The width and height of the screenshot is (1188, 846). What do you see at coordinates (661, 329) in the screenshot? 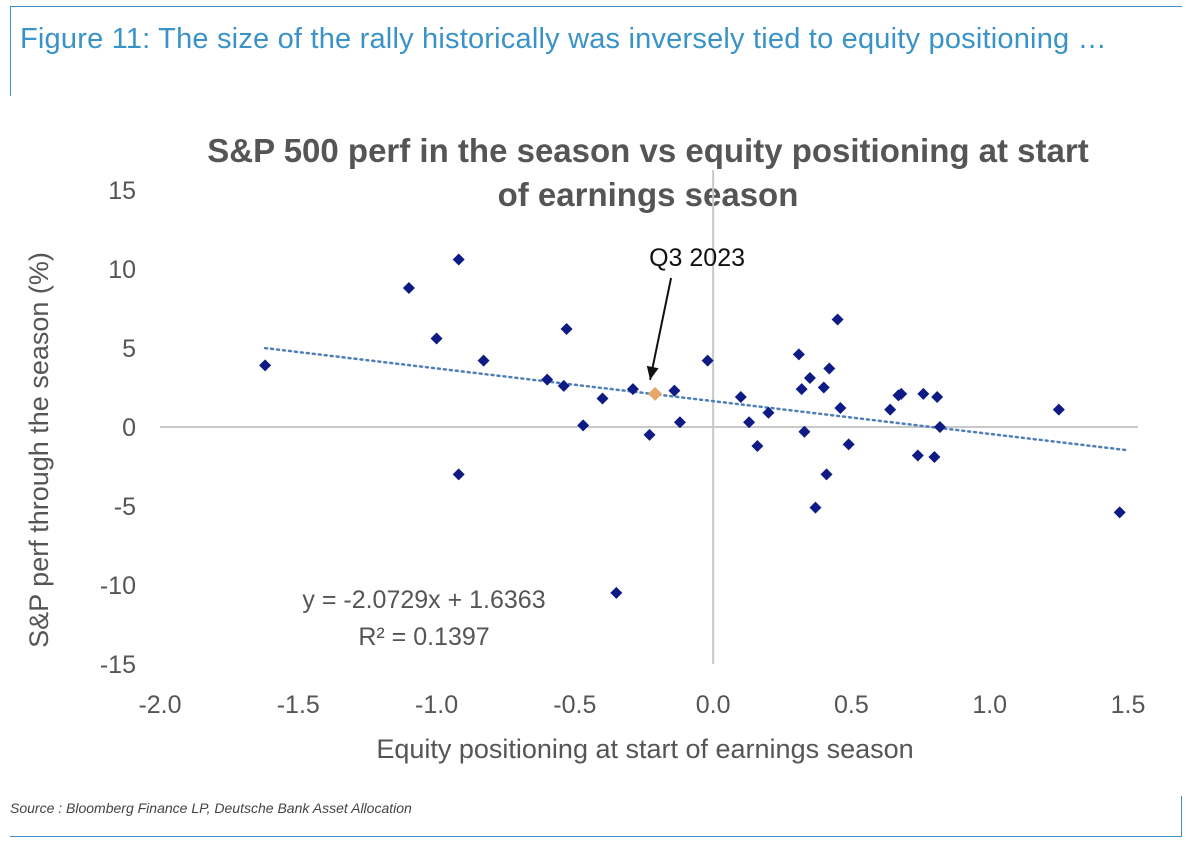
I see `highlight-arrow-line` at bounding box center [661, 329].